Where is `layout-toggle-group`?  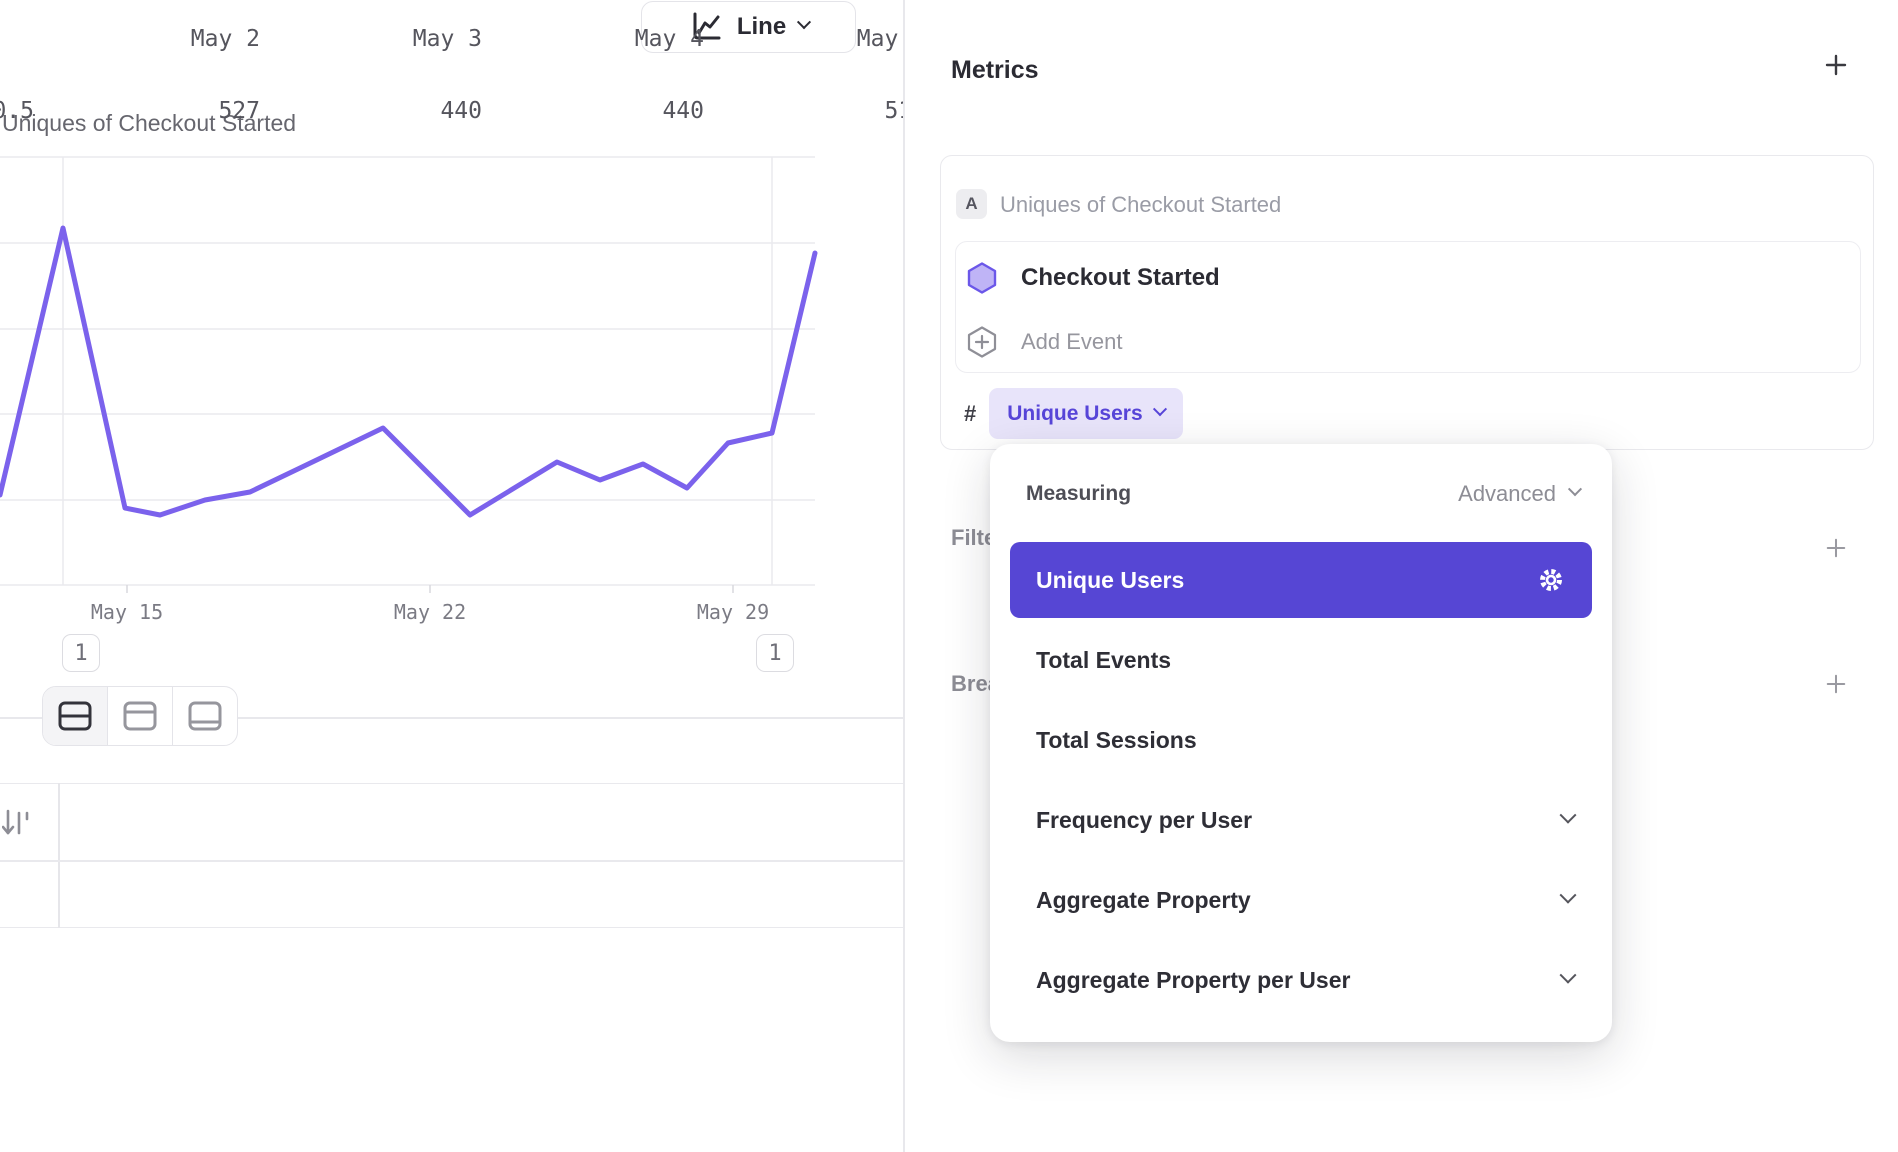
layout-toggle-group is located at coordinates (140, 716).